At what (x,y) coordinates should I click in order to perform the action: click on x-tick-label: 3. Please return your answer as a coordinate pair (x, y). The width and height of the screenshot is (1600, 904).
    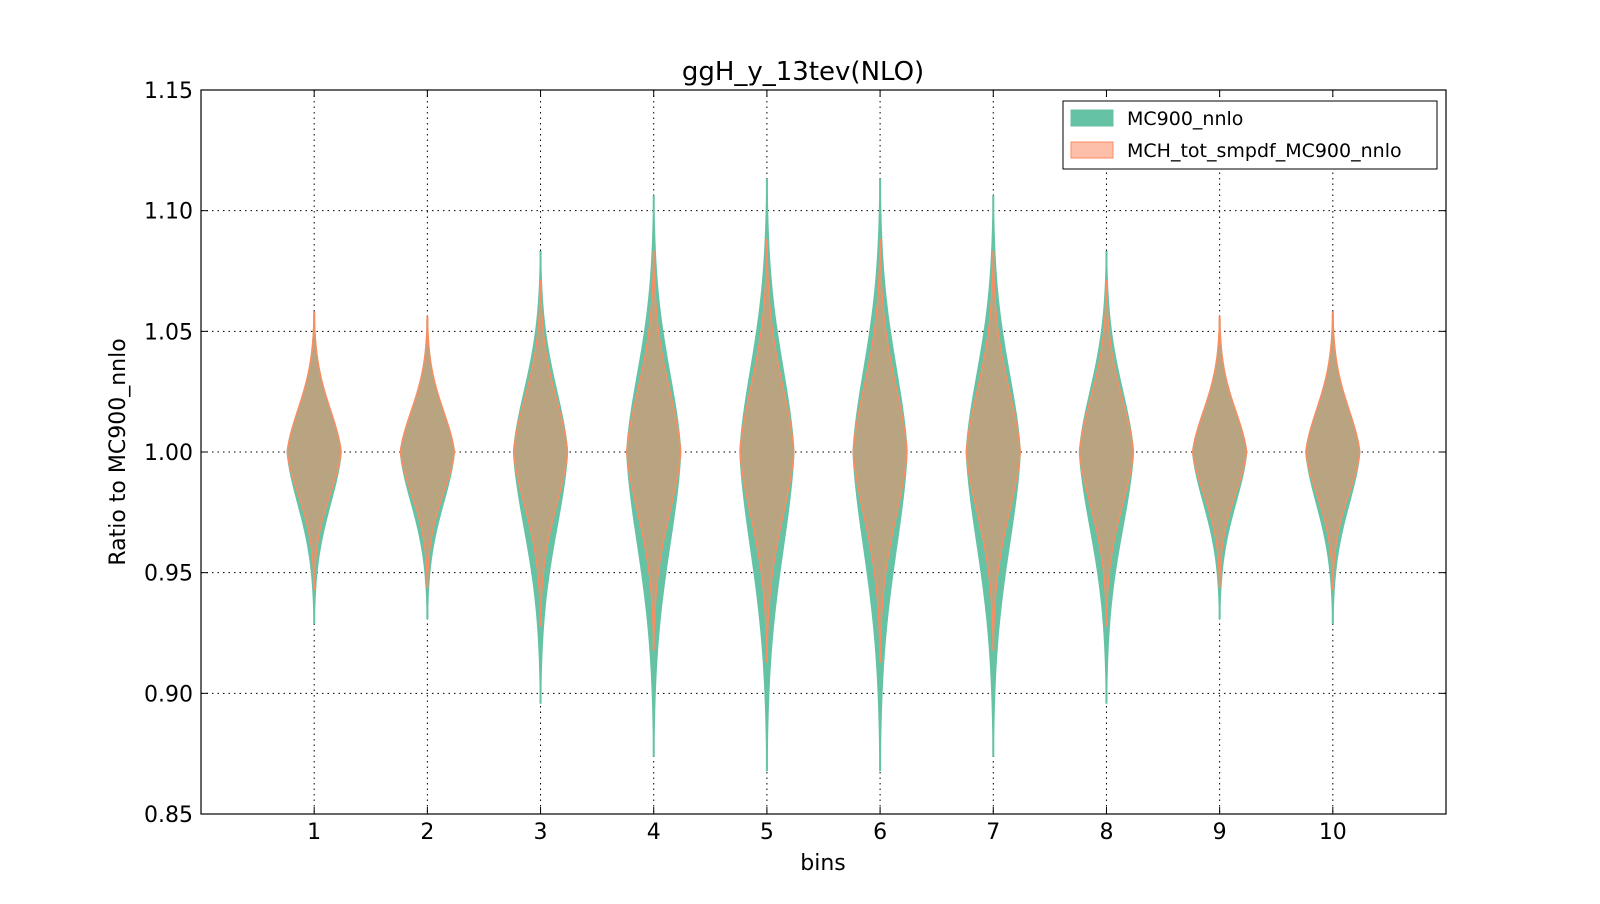
    Looking at the image, I should click on (541, 832).